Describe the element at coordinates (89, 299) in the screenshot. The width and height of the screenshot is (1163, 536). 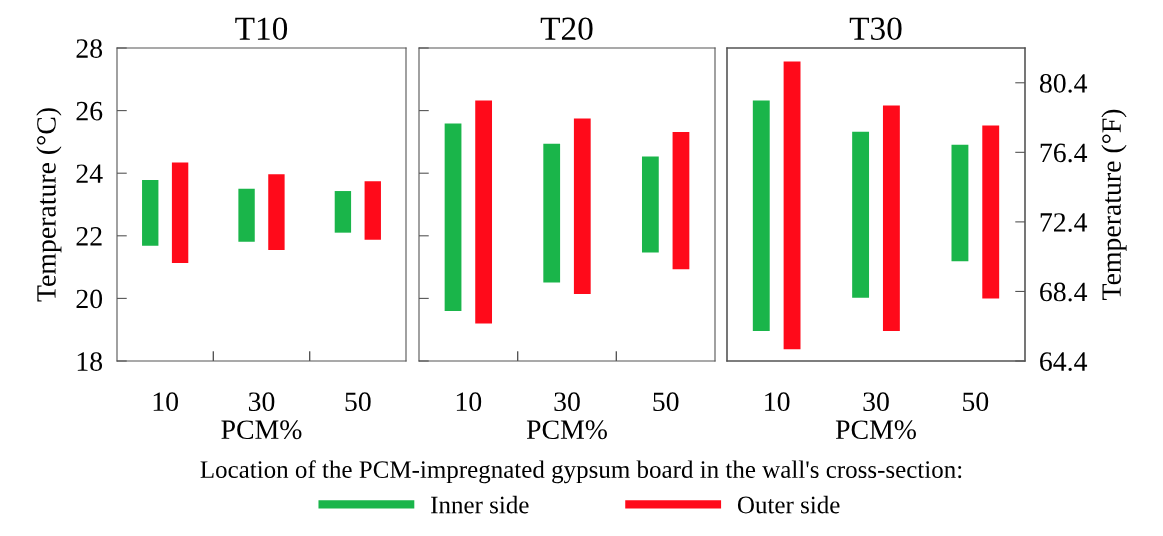
I see `y-tick-label: 20` at that location.